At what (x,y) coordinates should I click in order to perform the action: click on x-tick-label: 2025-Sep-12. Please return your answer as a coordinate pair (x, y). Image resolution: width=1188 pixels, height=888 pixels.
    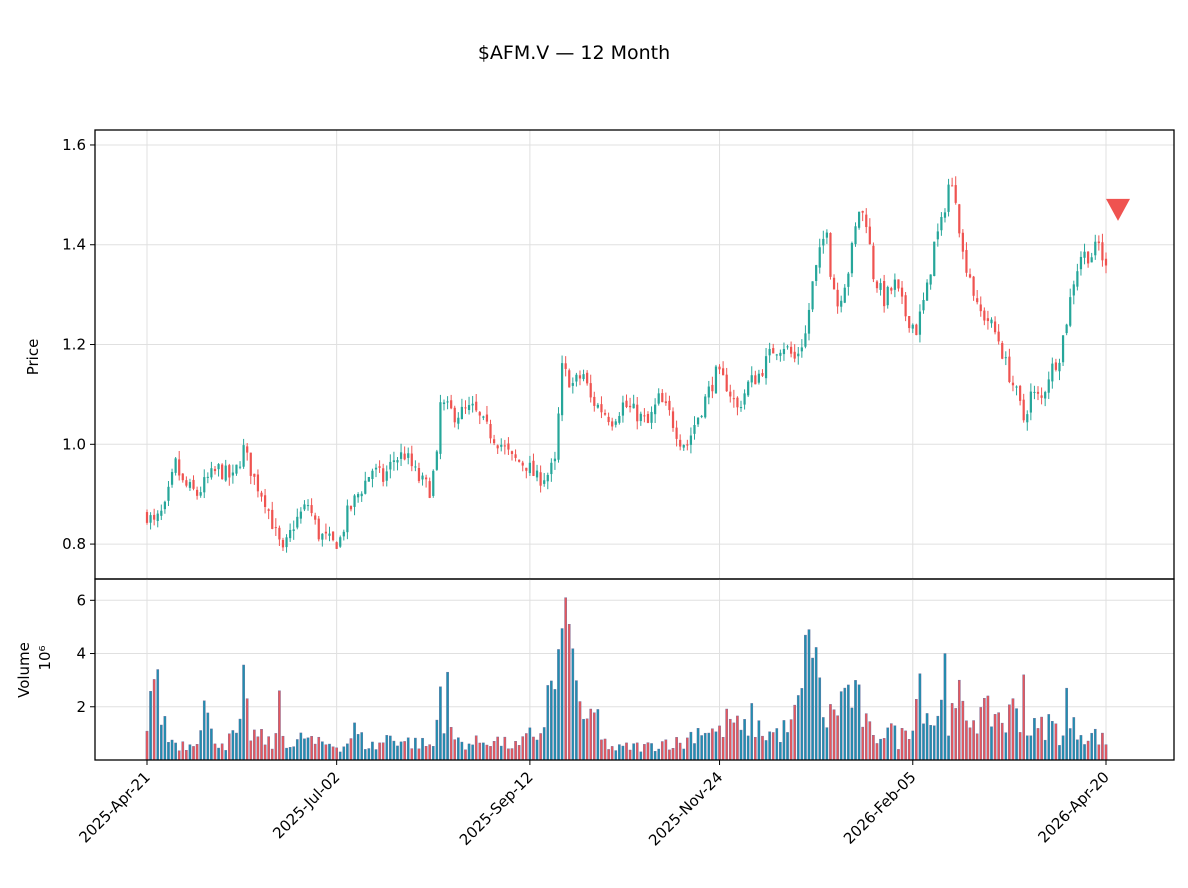
    Looking at the image, I should click on (496, 808).